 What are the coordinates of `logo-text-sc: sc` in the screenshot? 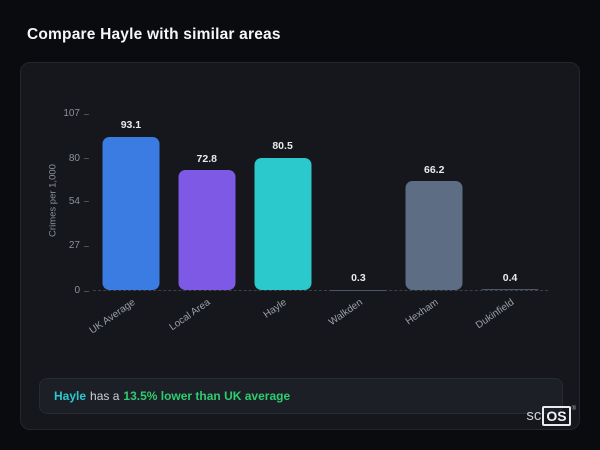 It's located at (534, 415).